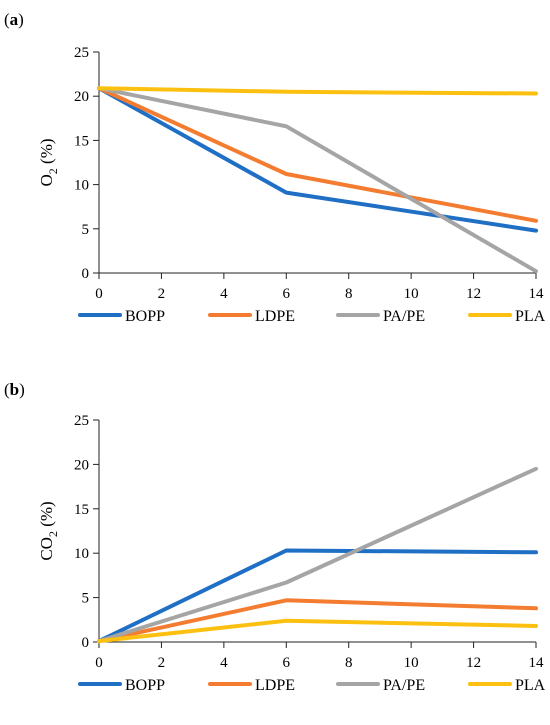 This screenshot has width=550, height=725. What do you see at coordinates (46, 180) in the screenshot?
I see `y-axis-label-main: O` at bounding box center [46, 180].